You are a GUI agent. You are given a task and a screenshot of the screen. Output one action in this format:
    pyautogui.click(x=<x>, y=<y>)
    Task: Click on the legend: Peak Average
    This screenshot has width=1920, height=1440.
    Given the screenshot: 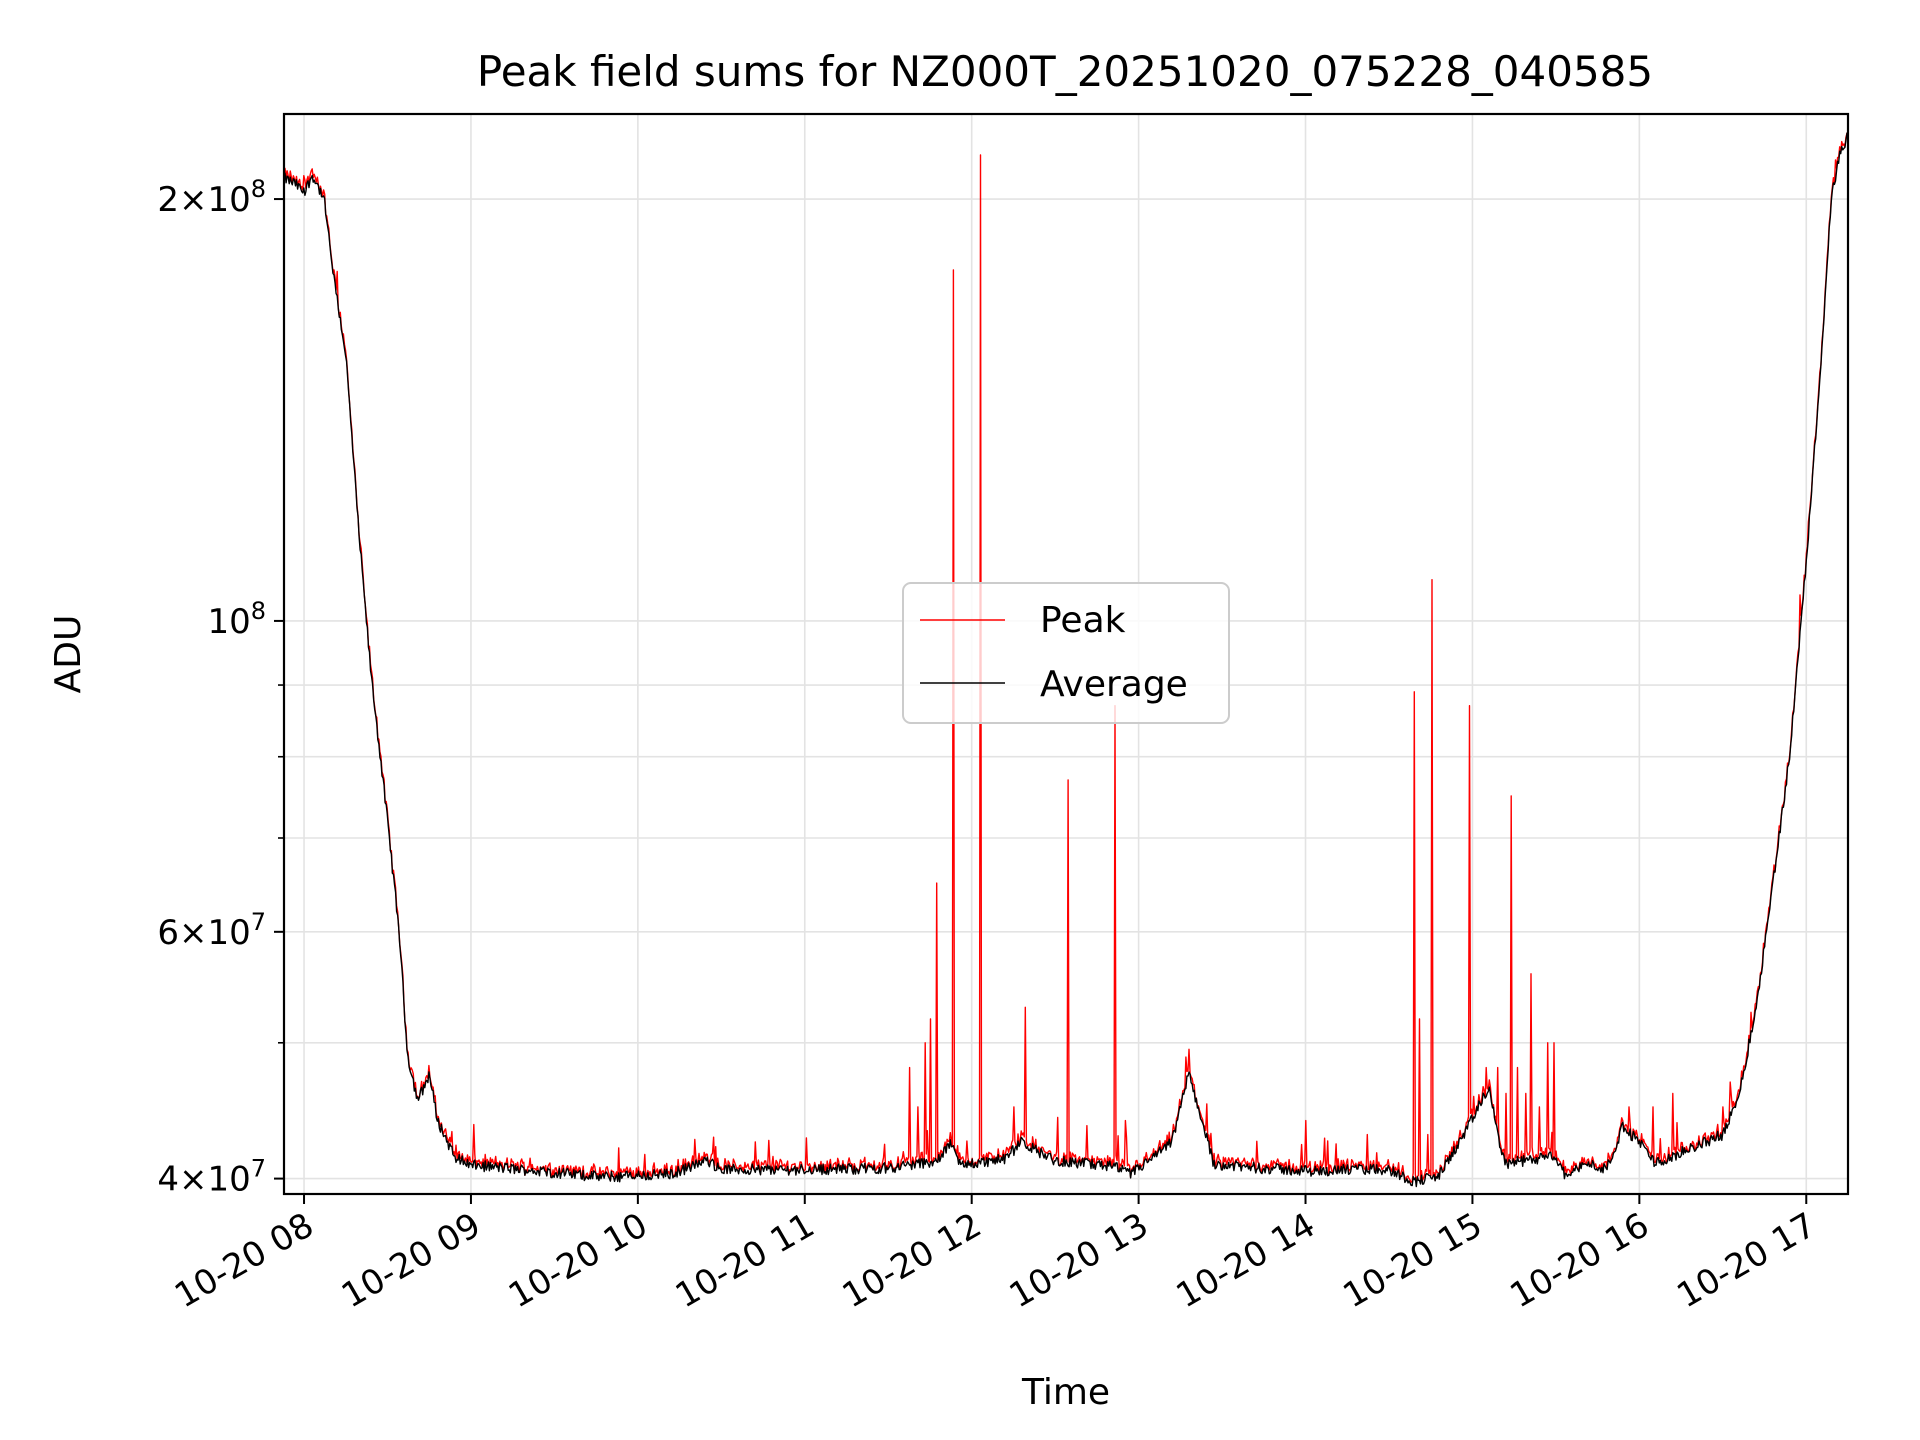 What is the action you would take?
    pyautogui.click(x=1066, y=653)
    